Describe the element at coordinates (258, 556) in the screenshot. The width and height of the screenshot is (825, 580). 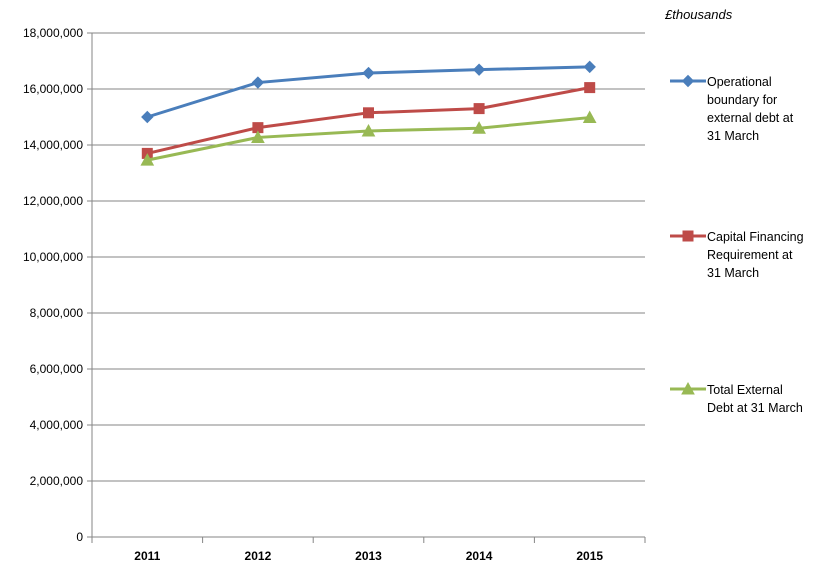
I see `x-tick-label: 2012` at that location.